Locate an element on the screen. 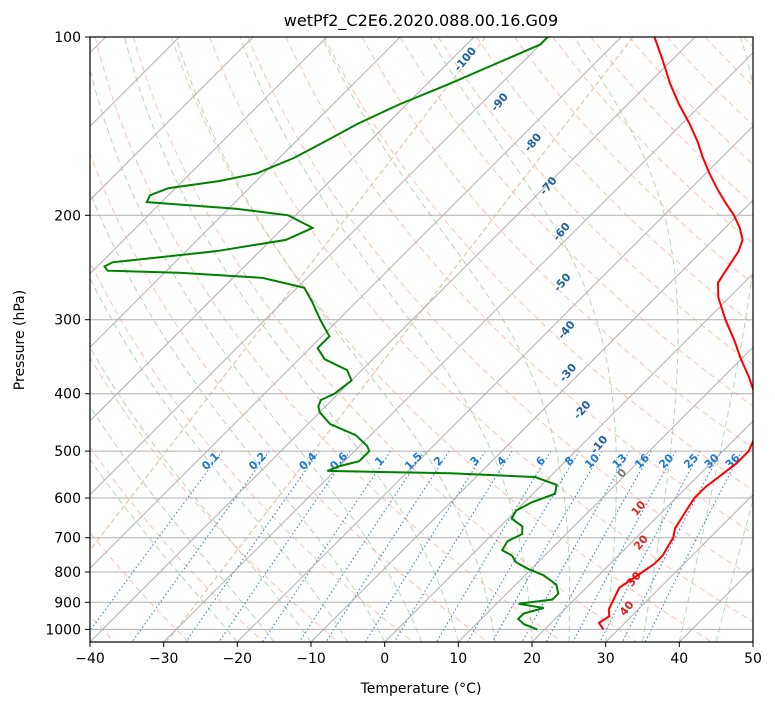 This screenshot has height=708, width=775. y-tick-label: 700 is located at coordinates (67, 539).